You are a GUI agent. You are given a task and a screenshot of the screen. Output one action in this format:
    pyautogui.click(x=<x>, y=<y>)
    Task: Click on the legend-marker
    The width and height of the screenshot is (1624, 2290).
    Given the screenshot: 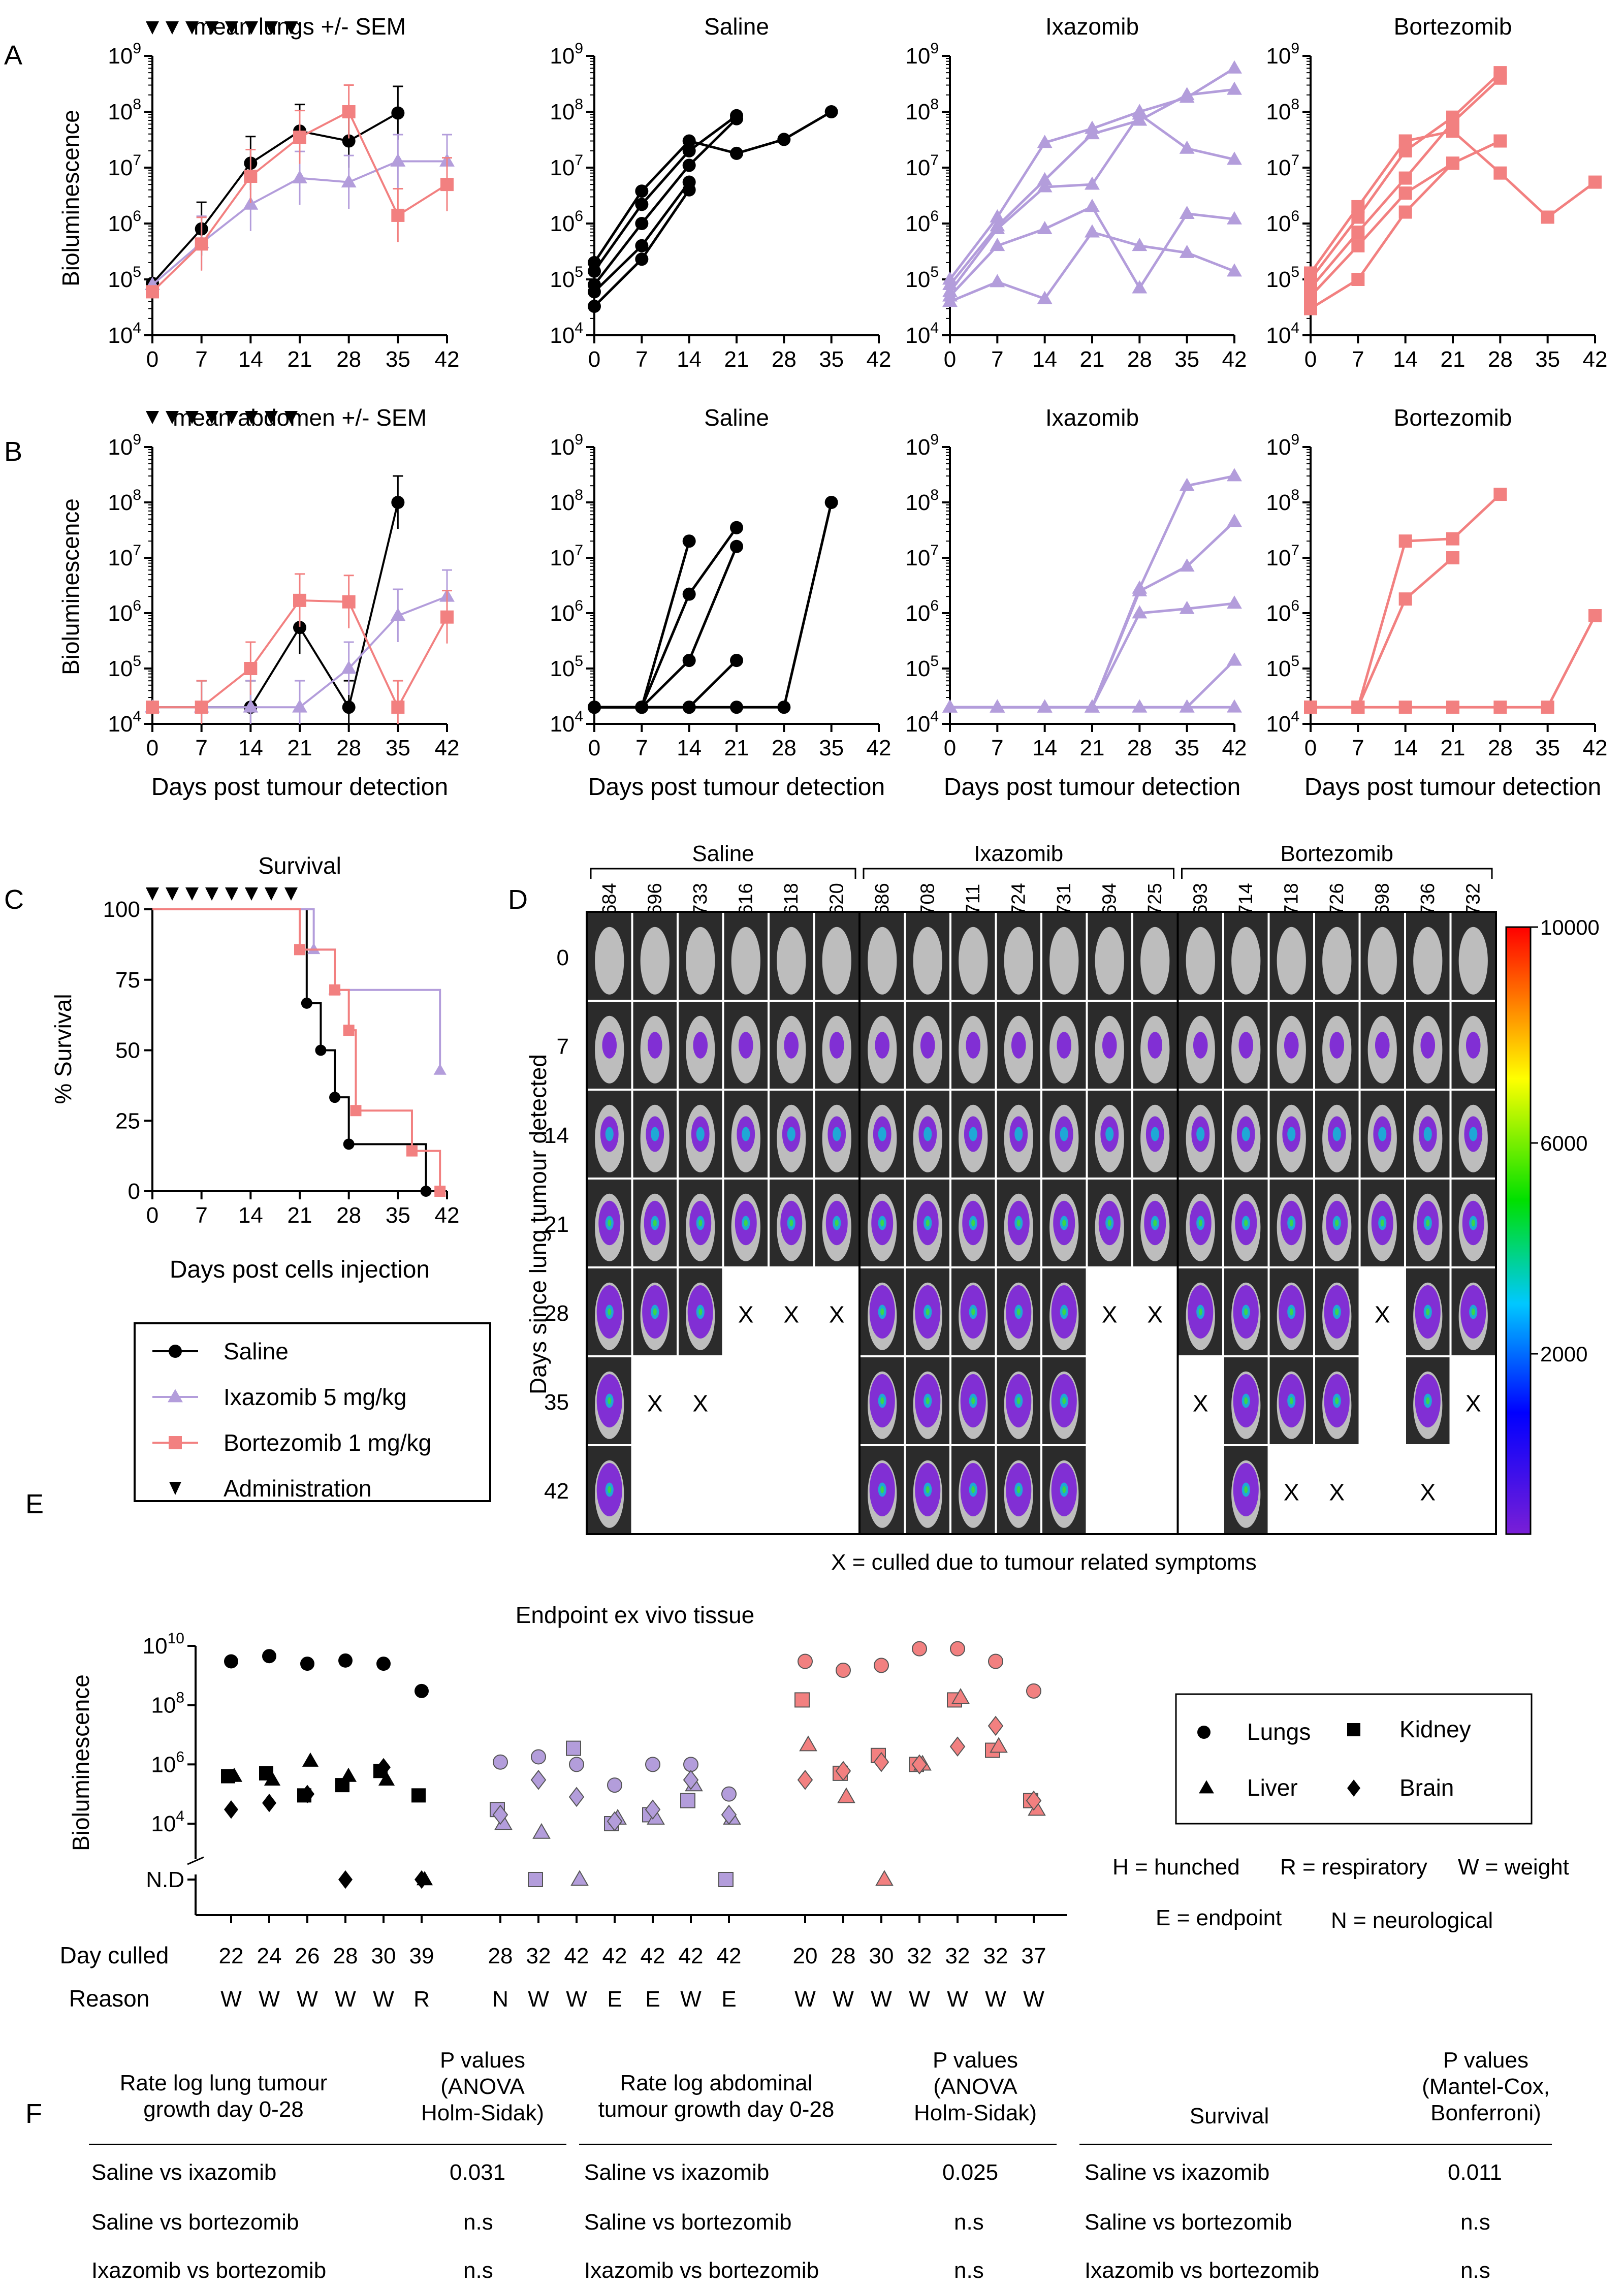 What is the action you would take?
    pyautogui.click(x=1353, y=1788)
    